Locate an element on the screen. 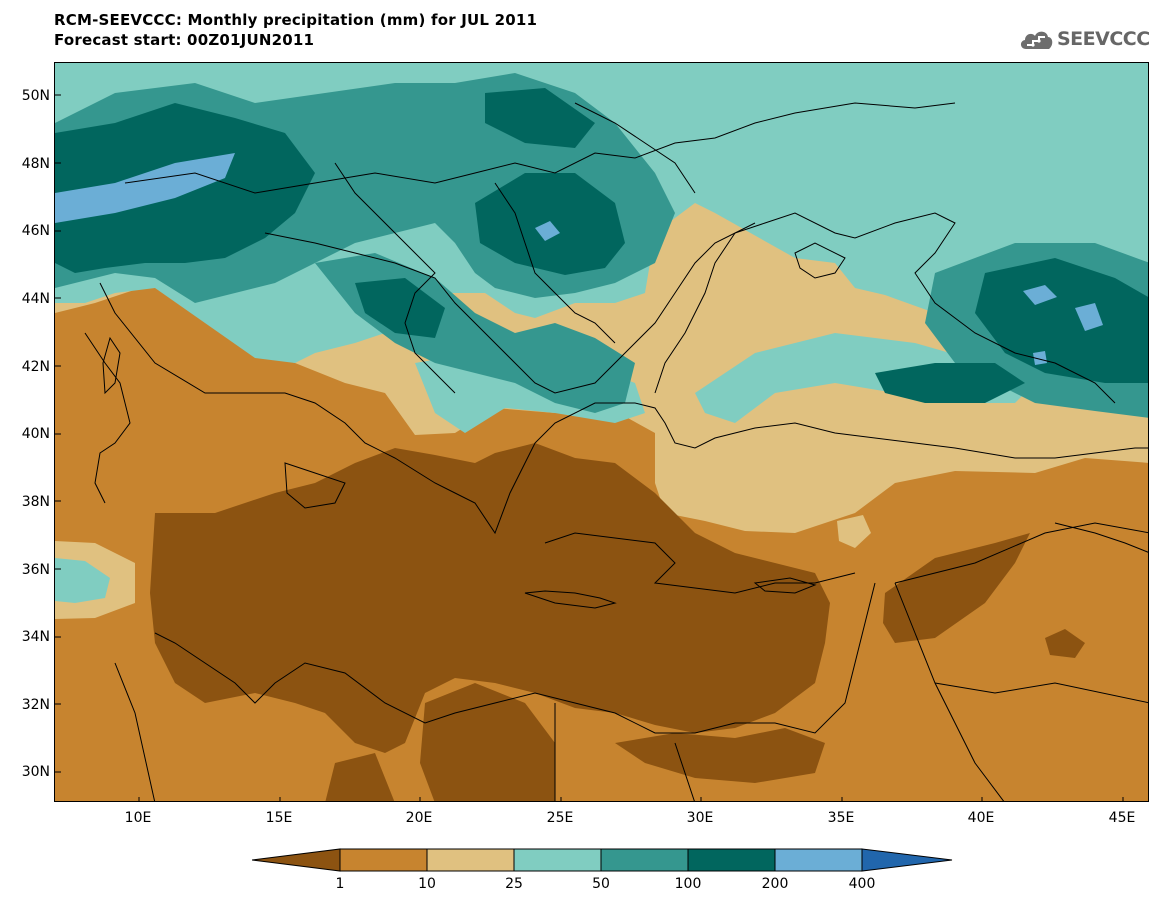 The width and height of the screenshot is (1165, 907). legend-label-25: 25 is located at coordinates (514, 884).